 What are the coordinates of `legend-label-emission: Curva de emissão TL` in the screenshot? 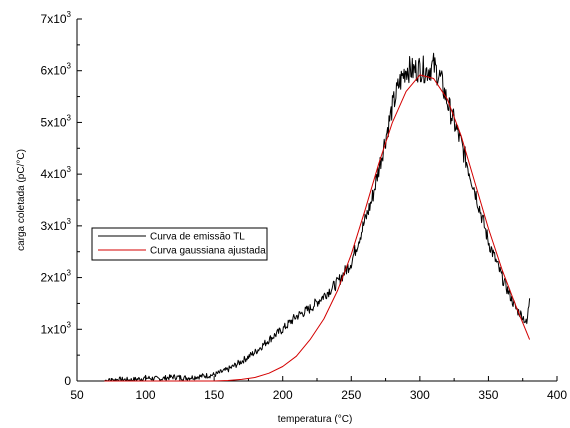 It's located at (197, 237).